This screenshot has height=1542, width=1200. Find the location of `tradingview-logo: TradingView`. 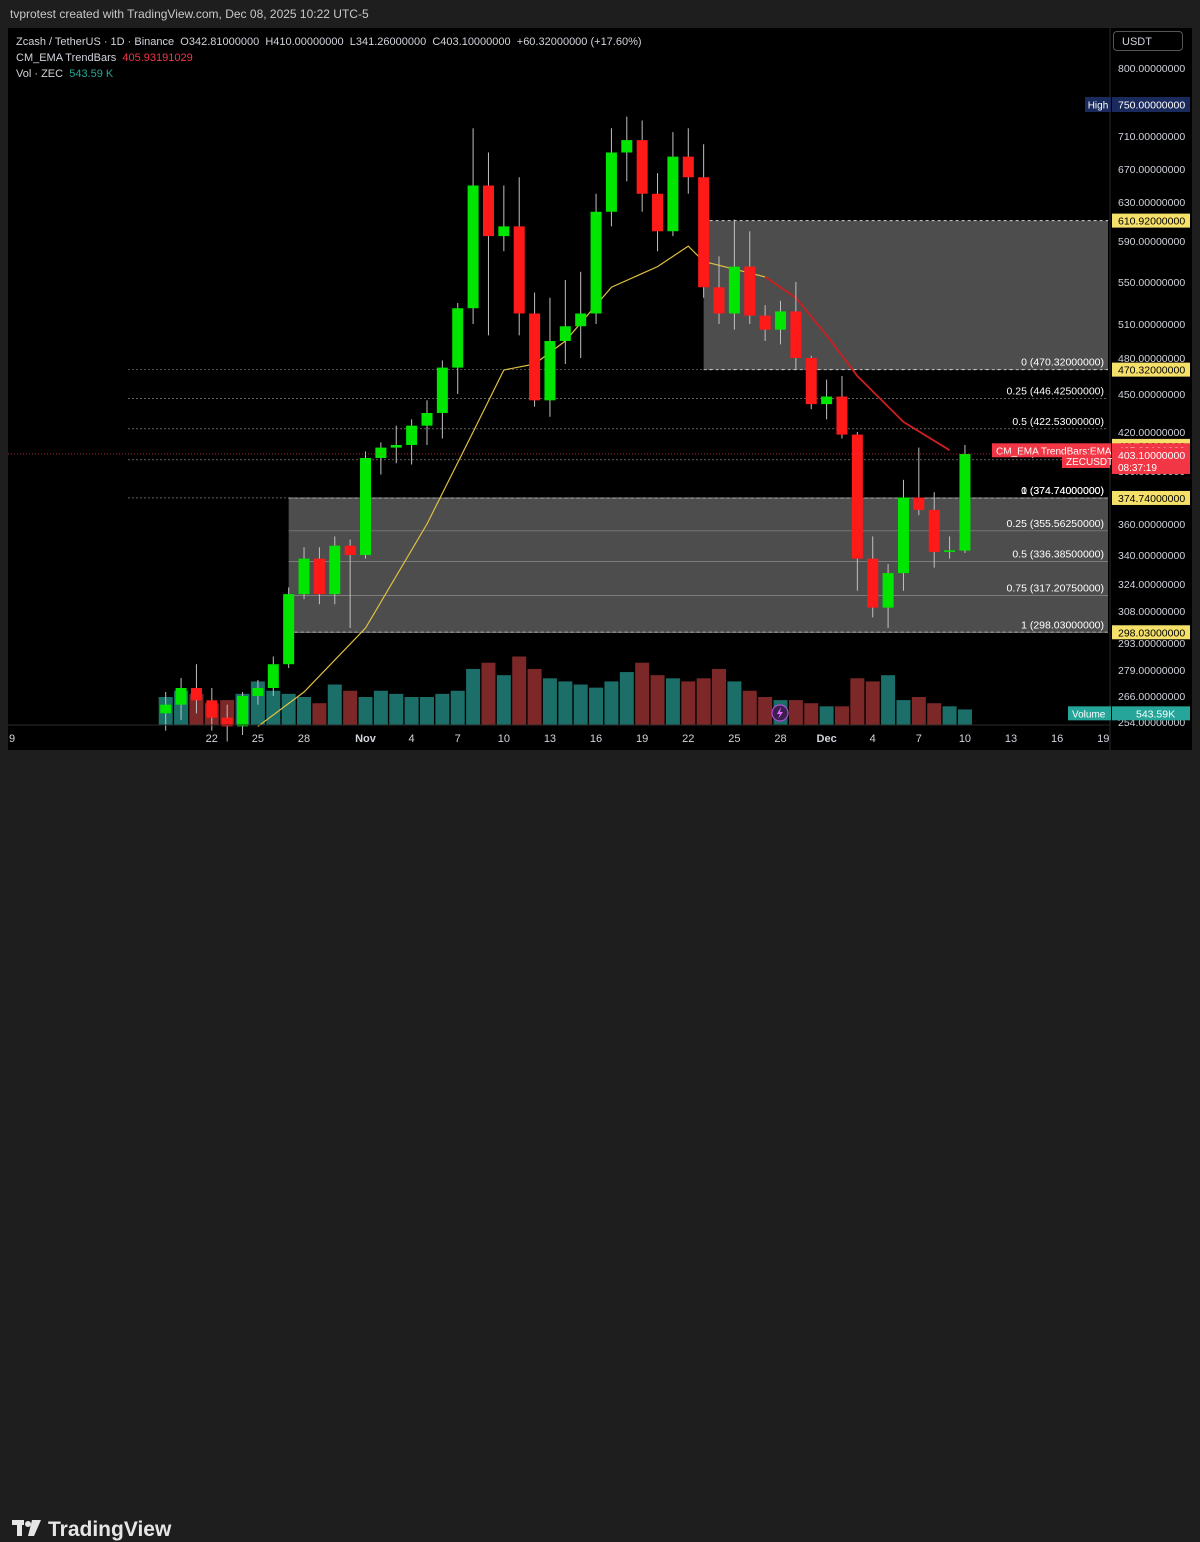

tradingview-logo: TradingView is located at coordinates (91, 1530).